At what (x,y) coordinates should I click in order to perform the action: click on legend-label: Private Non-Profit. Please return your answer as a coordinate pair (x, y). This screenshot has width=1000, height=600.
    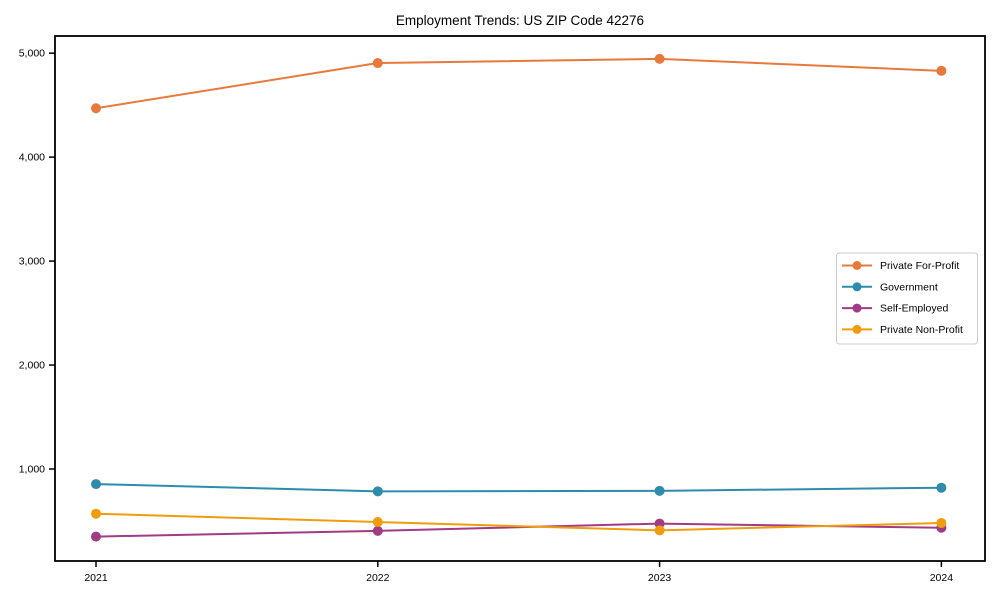
    Looking at the image, I should click on (921, 330).